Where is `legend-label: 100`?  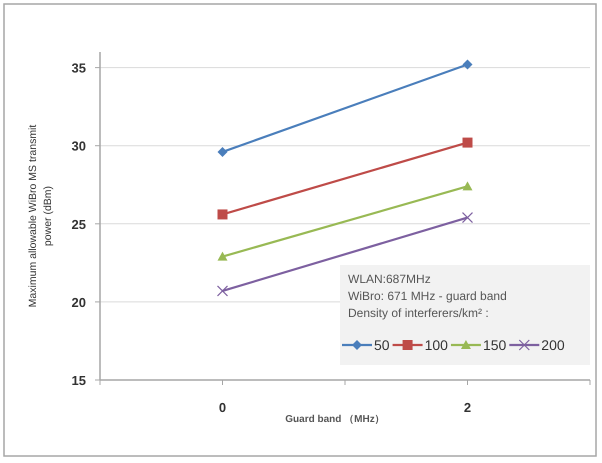 legend-label: 100 is located at coordinates (436, 345).